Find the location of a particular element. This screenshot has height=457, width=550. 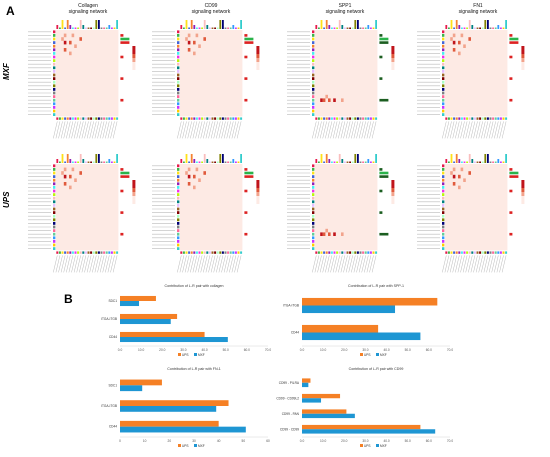

title-line-1: FN1 is located at coordinates (478, 6).